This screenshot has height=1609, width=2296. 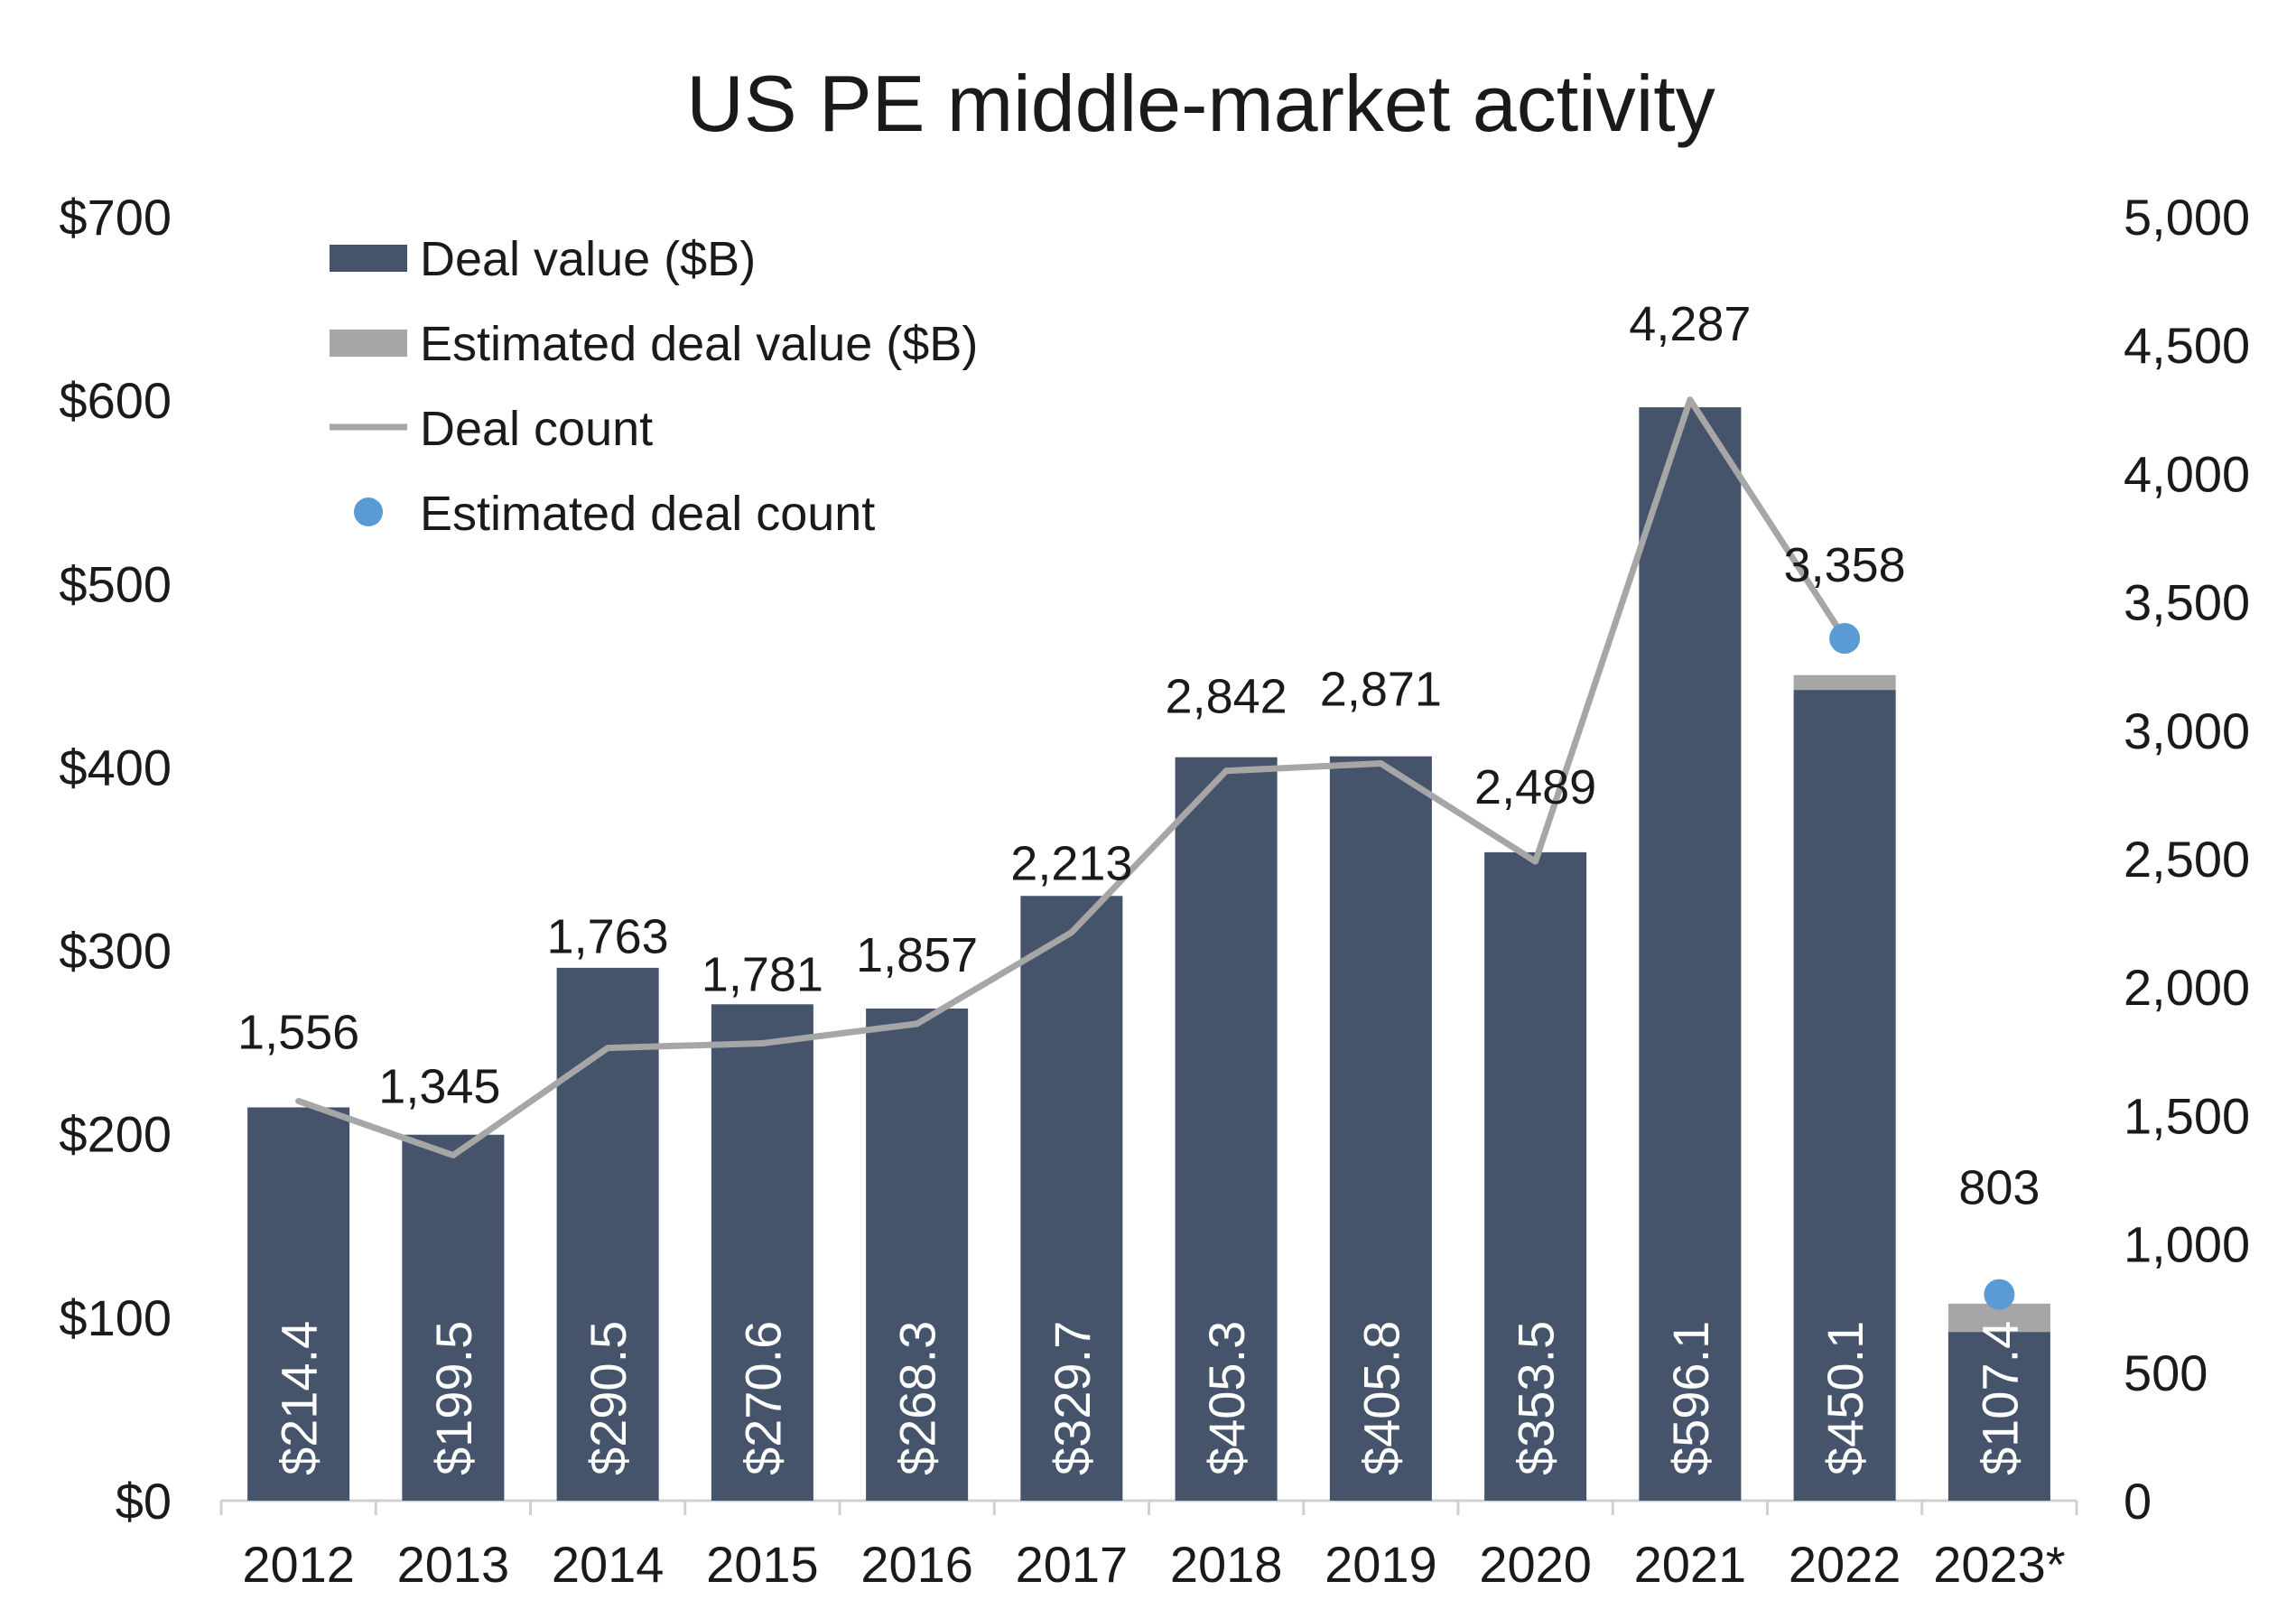 I want to click on deal-count-label: 1,763, so click(x=608, y=937).